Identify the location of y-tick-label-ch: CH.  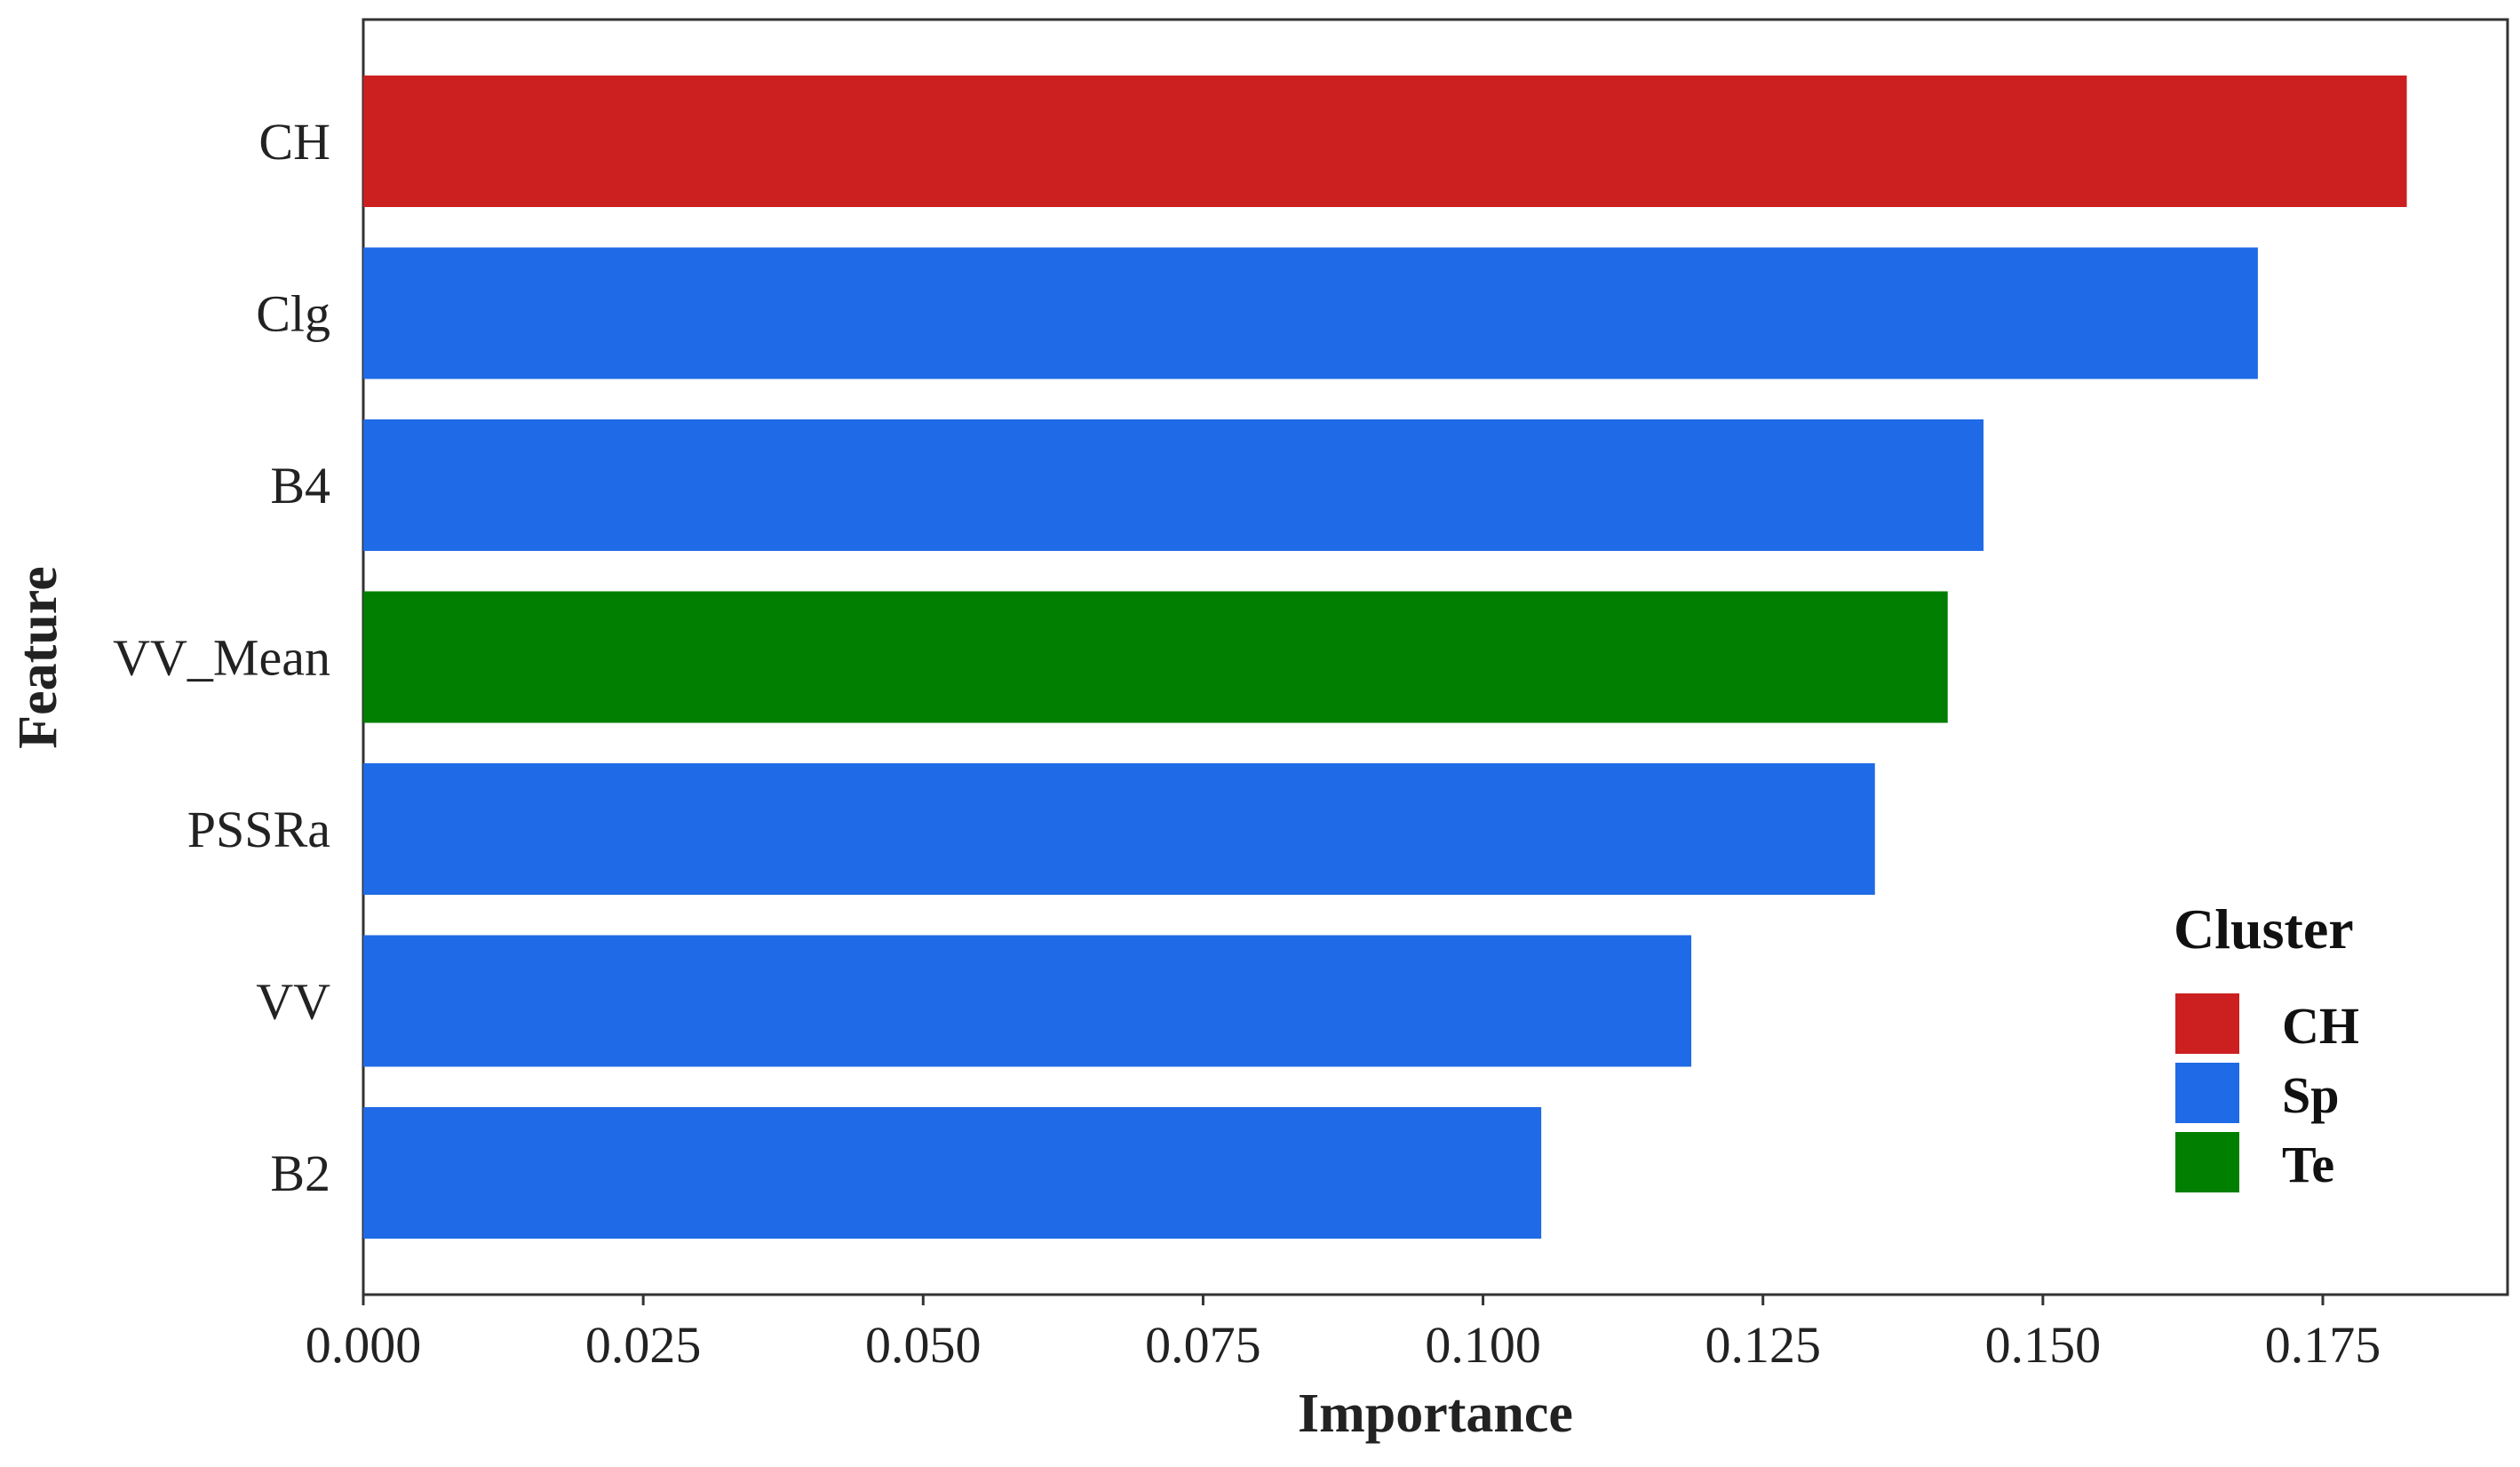
(294, 142).